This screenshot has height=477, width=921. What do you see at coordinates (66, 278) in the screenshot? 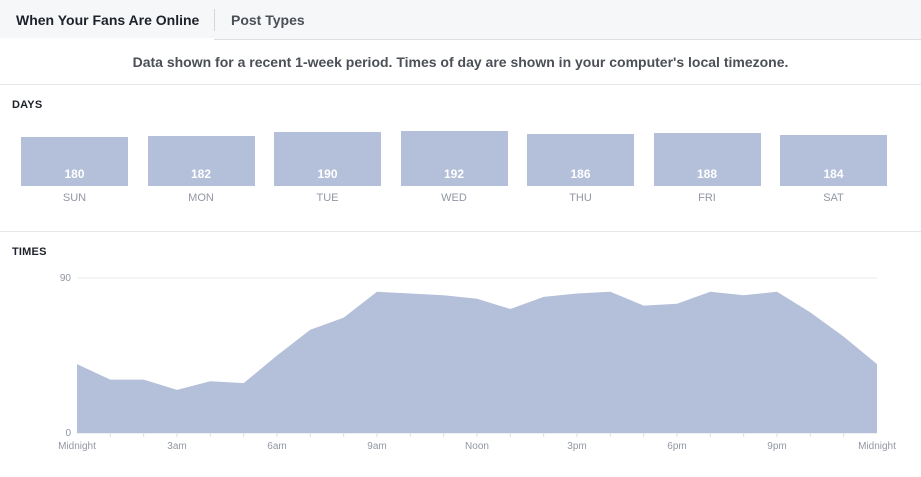
I see `y-tick-label: 90` at bounding box center [66, 278].